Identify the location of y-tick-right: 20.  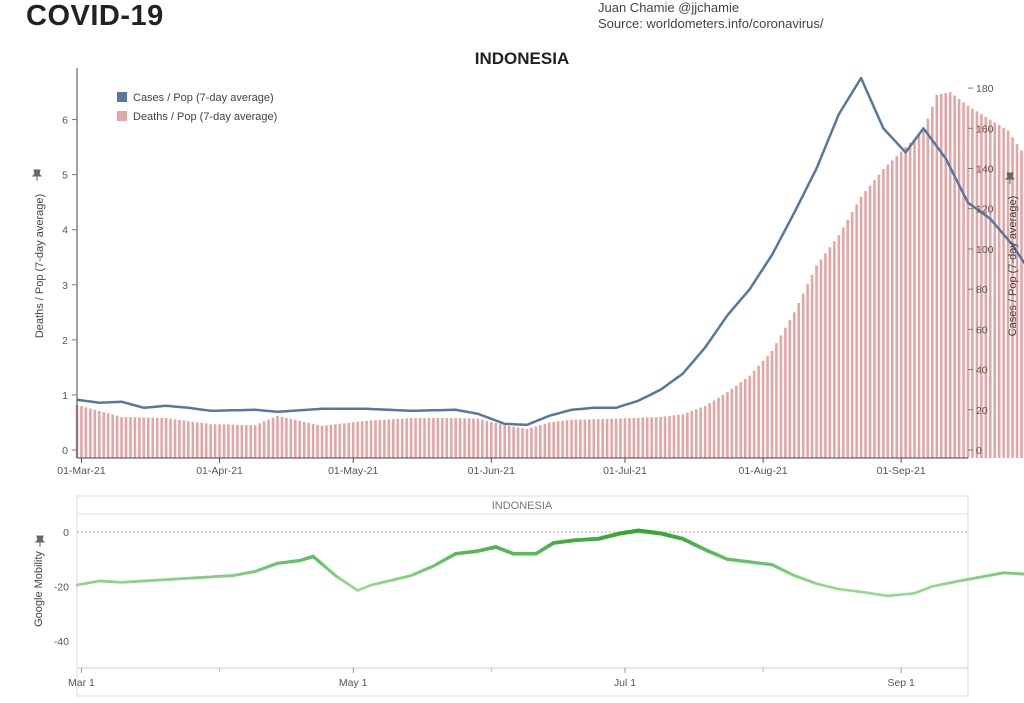
(982, 411).